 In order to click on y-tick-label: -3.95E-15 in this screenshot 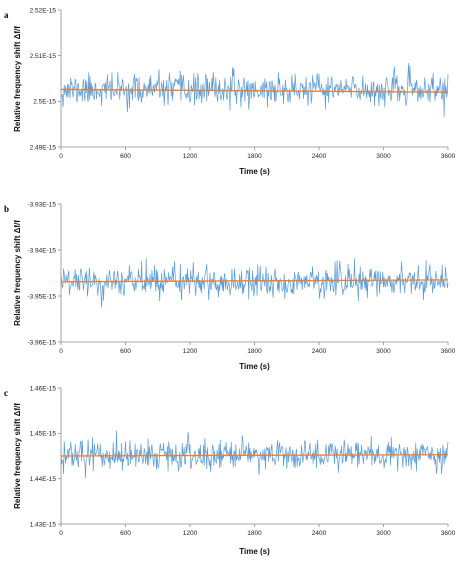, I will do `click(41, 296)`.